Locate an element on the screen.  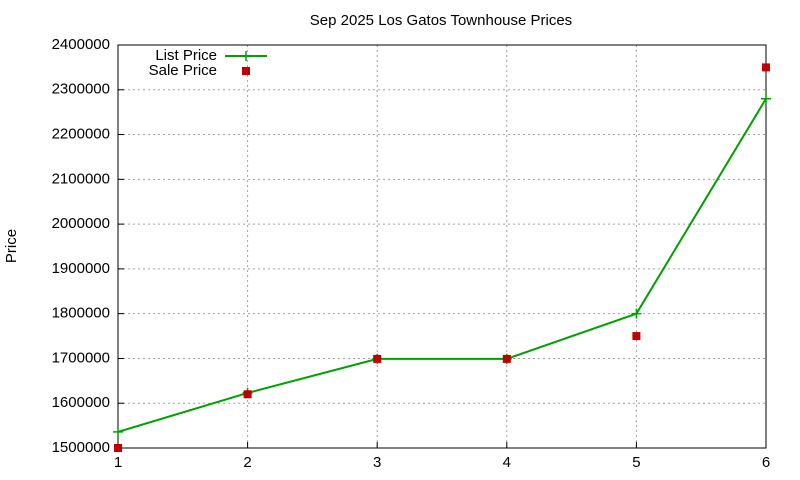
legend-label: List Price is located at coordinates (186, 55).